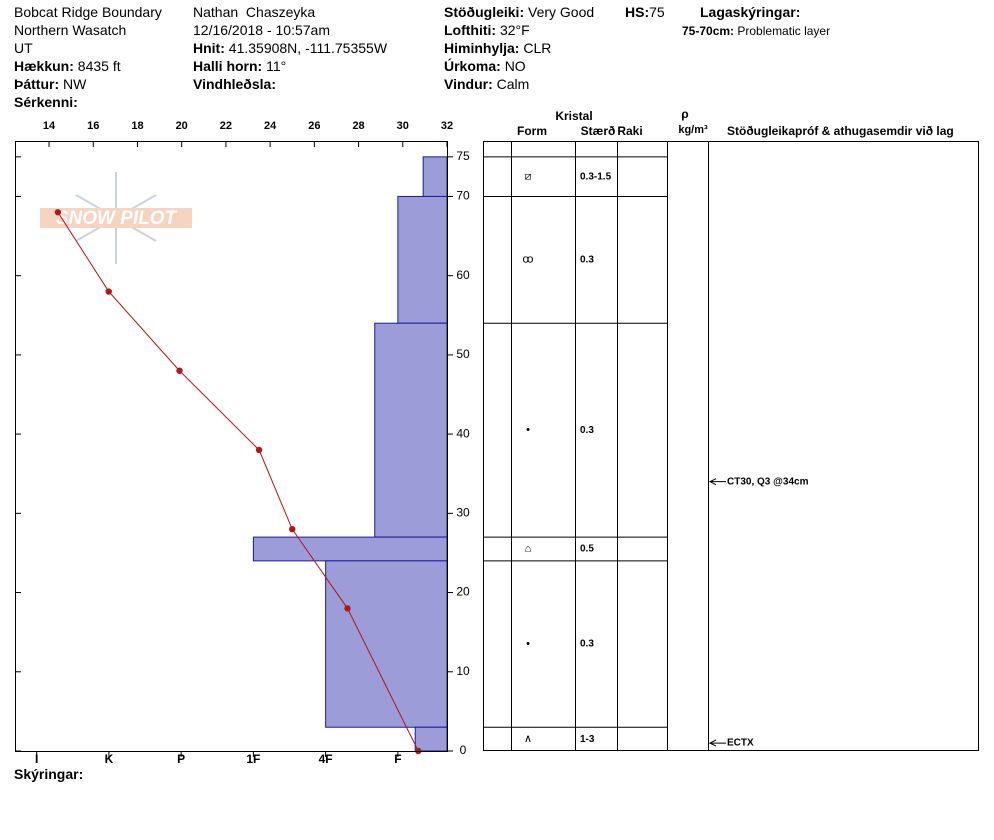 This screenshot has height=840, width=994. Describe the element at coordinates (308, 48) in the screenshot. I see `value: 41.35908N, -111.75355W` at that location.